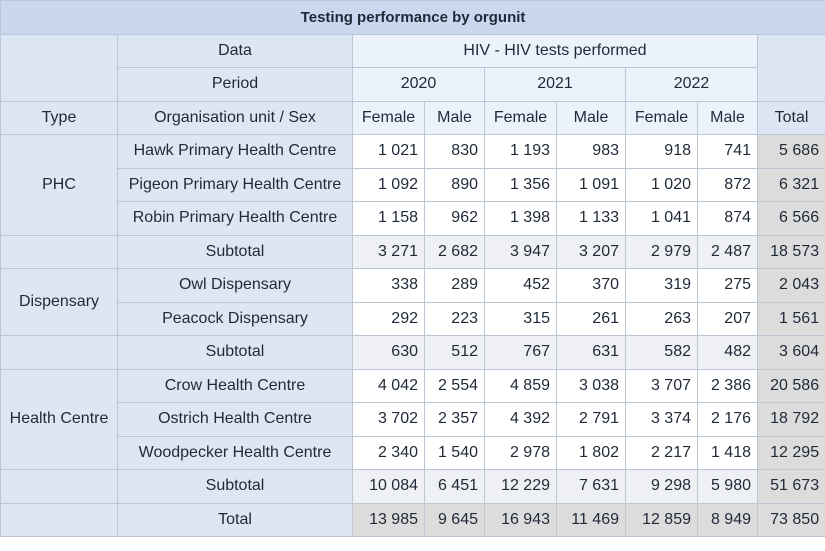 The image size is (825, 551). Describe the element at coordinates (59, 302) in the screenshot. I see `type-cell: Dispensary` at that location.